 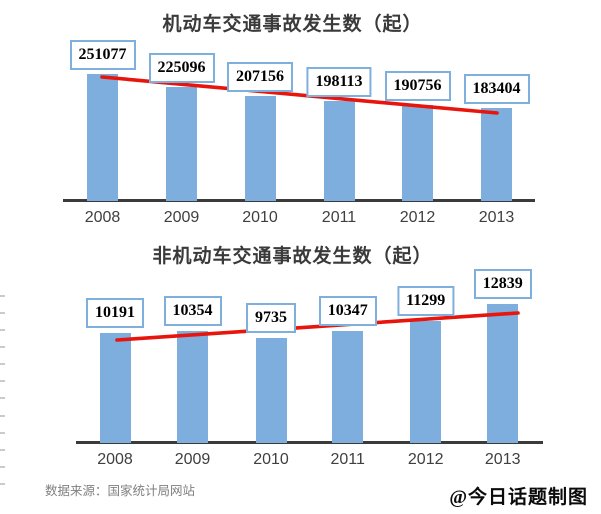 What do you see at coordinates (292, 24) in the screenshot?
I see `motor-accidents-chart-title: 机动车交通事故发生数（起）` at bounding box center [292, 24].